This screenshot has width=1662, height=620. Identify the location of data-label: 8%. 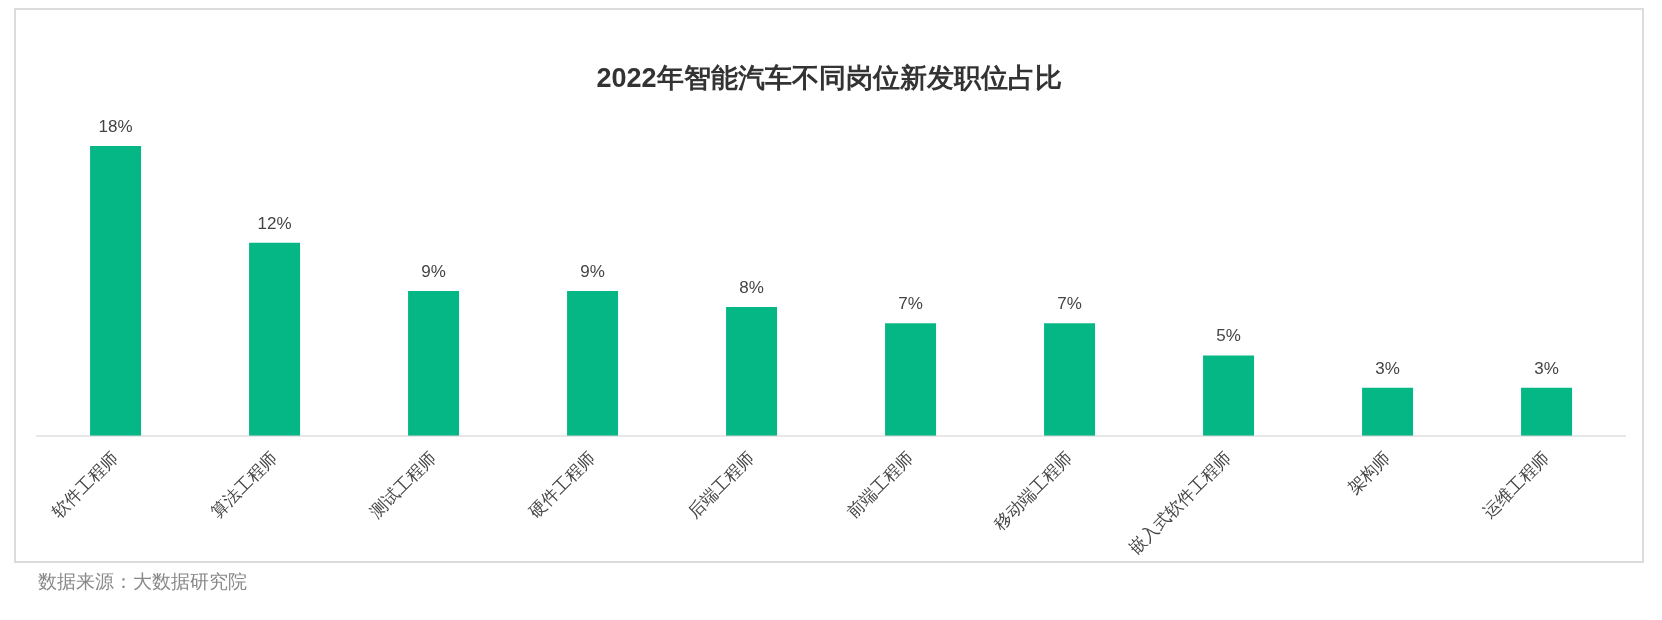
(751, 288).